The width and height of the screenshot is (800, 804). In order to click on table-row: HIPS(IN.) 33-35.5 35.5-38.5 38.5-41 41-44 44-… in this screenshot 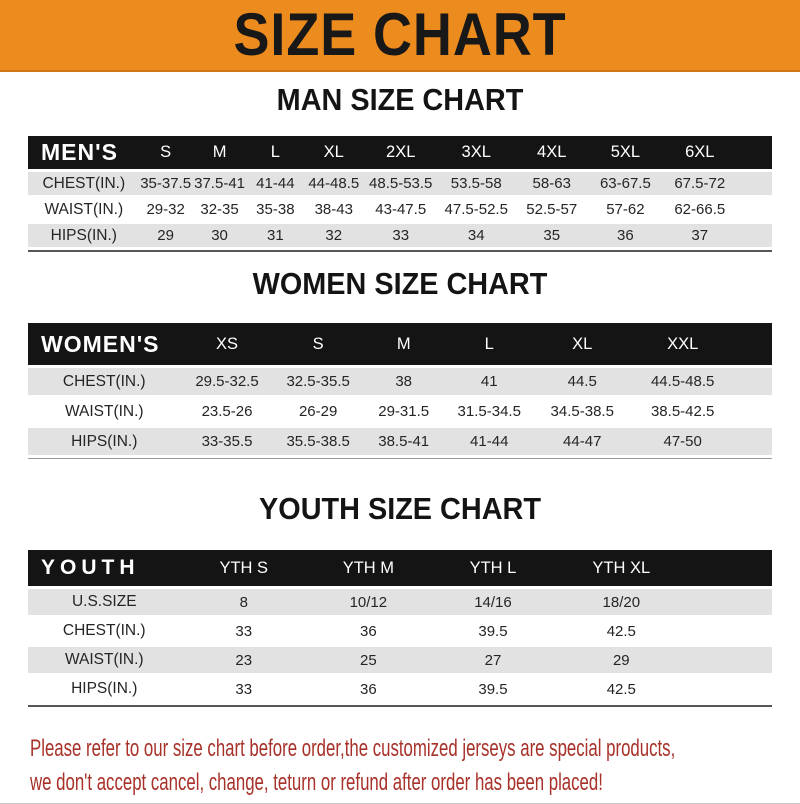, I will do `click(400, 441)`.